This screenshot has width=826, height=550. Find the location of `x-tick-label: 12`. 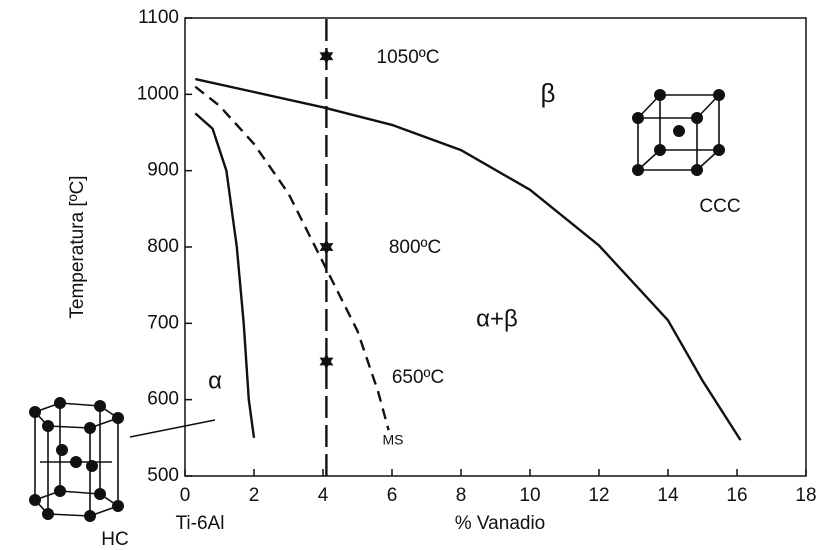

x-tick-label: 12 is located at coordinates (598, 495).